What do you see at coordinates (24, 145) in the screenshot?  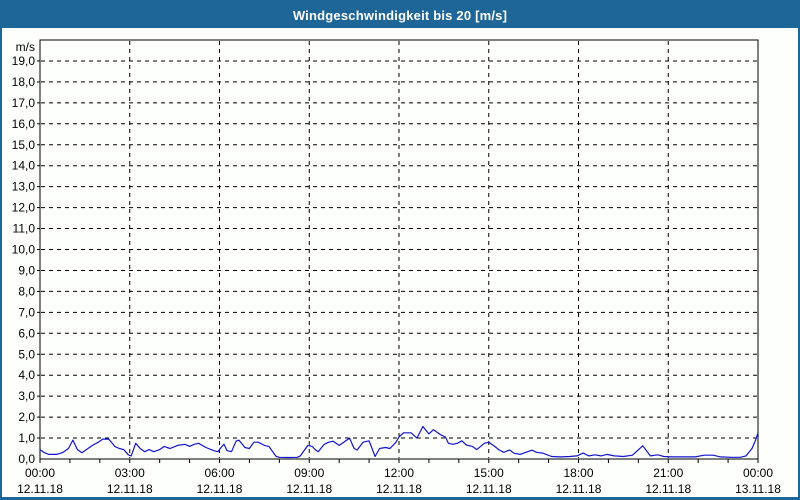 I see `y-tick-label: 15,0` at bounding box center [24, 145].